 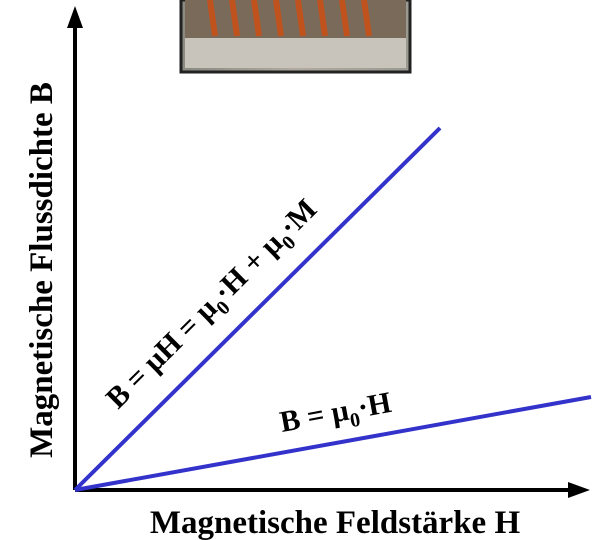 I want to click on y-axis-label: Magnetische Flussdichte B, so click(x=42, y=270).